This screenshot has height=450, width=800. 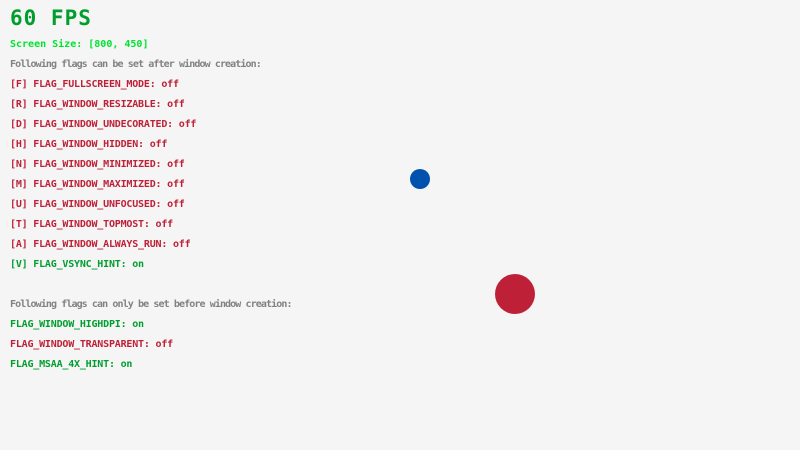 What do you see at coordinates (103, 124) in the screenshot?
I see `flag-window-undecorated: [D] FLAG_WINDOW_UNDECORATED: off` at bounding box center [103, 124].